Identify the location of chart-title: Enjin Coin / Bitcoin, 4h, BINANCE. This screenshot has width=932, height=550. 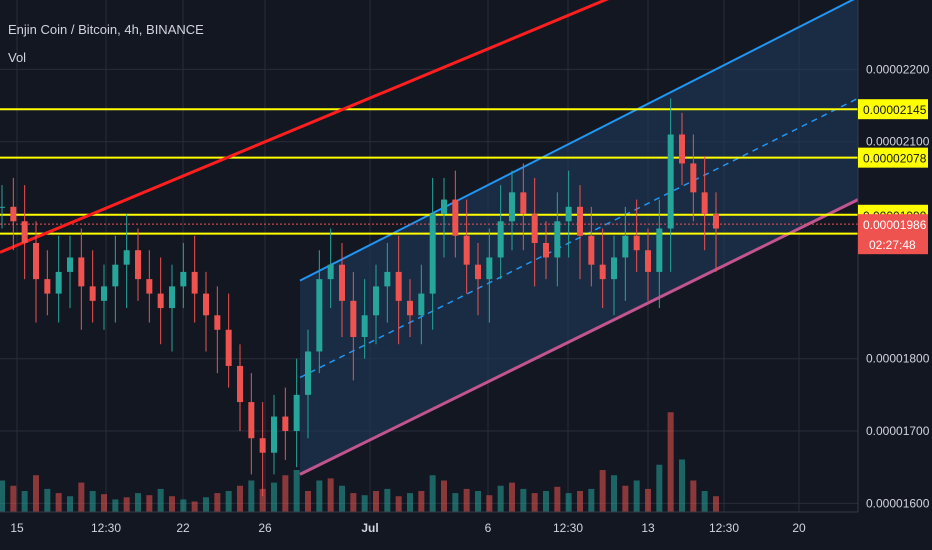
(106, 29).